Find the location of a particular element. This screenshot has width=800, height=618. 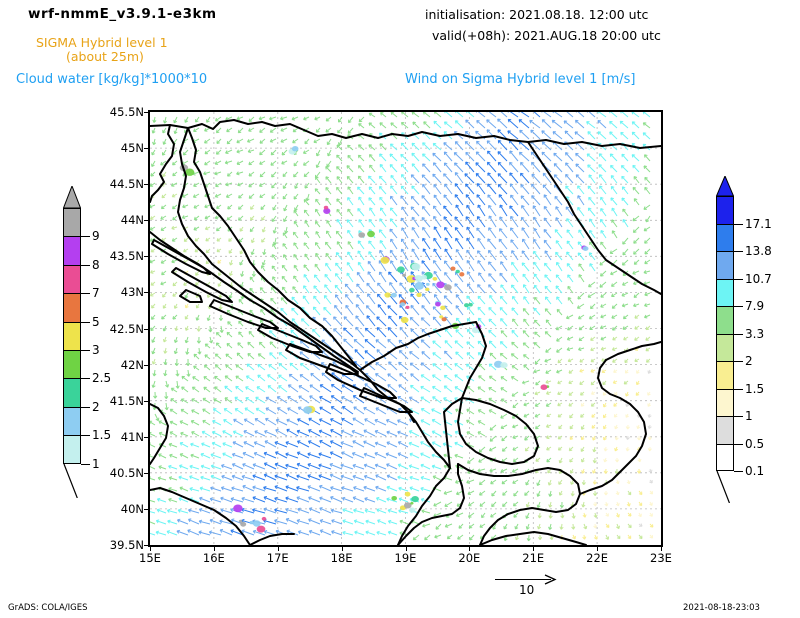

colorbar-tick-label: 13.8 is located at coordinates (758, 251).